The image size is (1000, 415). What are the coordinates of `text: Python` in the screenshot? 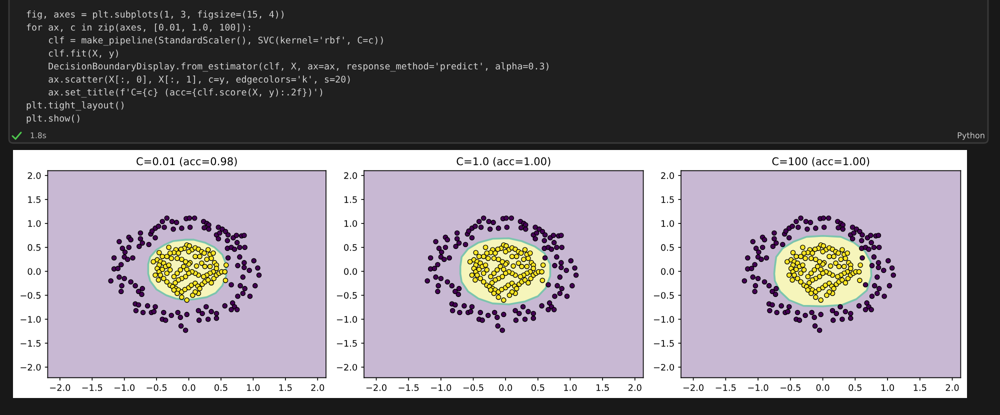 It's located at (971, 136).